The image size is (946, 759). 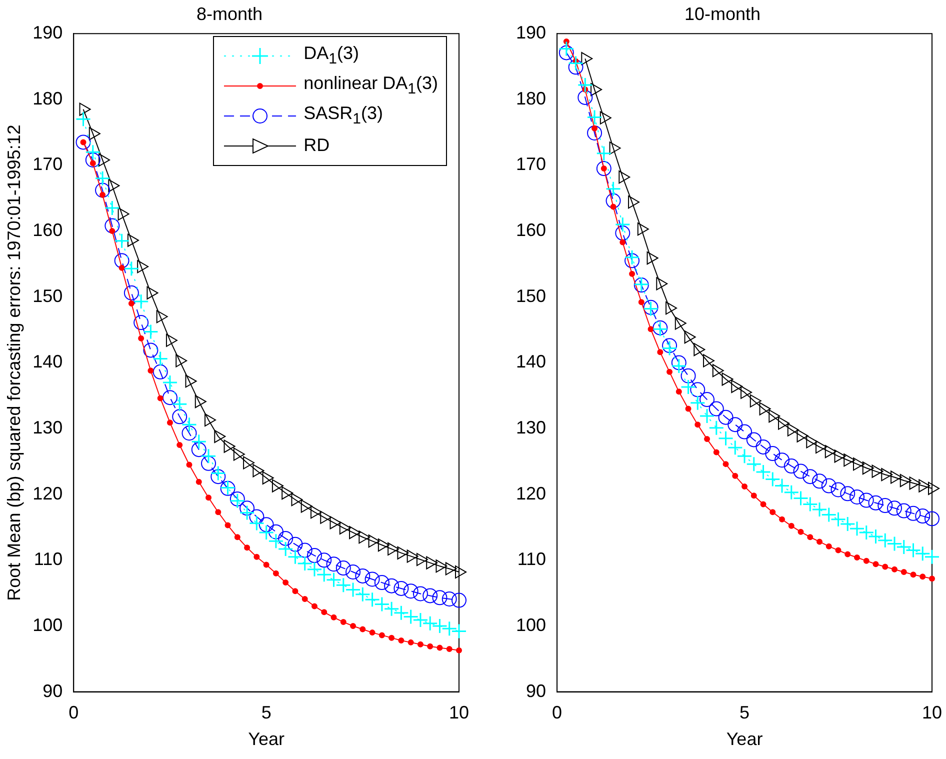 I want to click on legend-label: SASR$_{1}$(3), so click(x=343, y=115).